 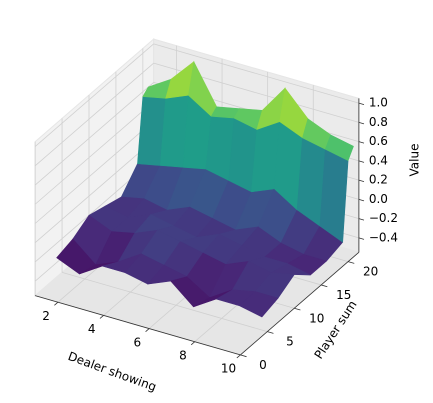 I want to click on y-tick-label: 10, so click(x=316, y=318).